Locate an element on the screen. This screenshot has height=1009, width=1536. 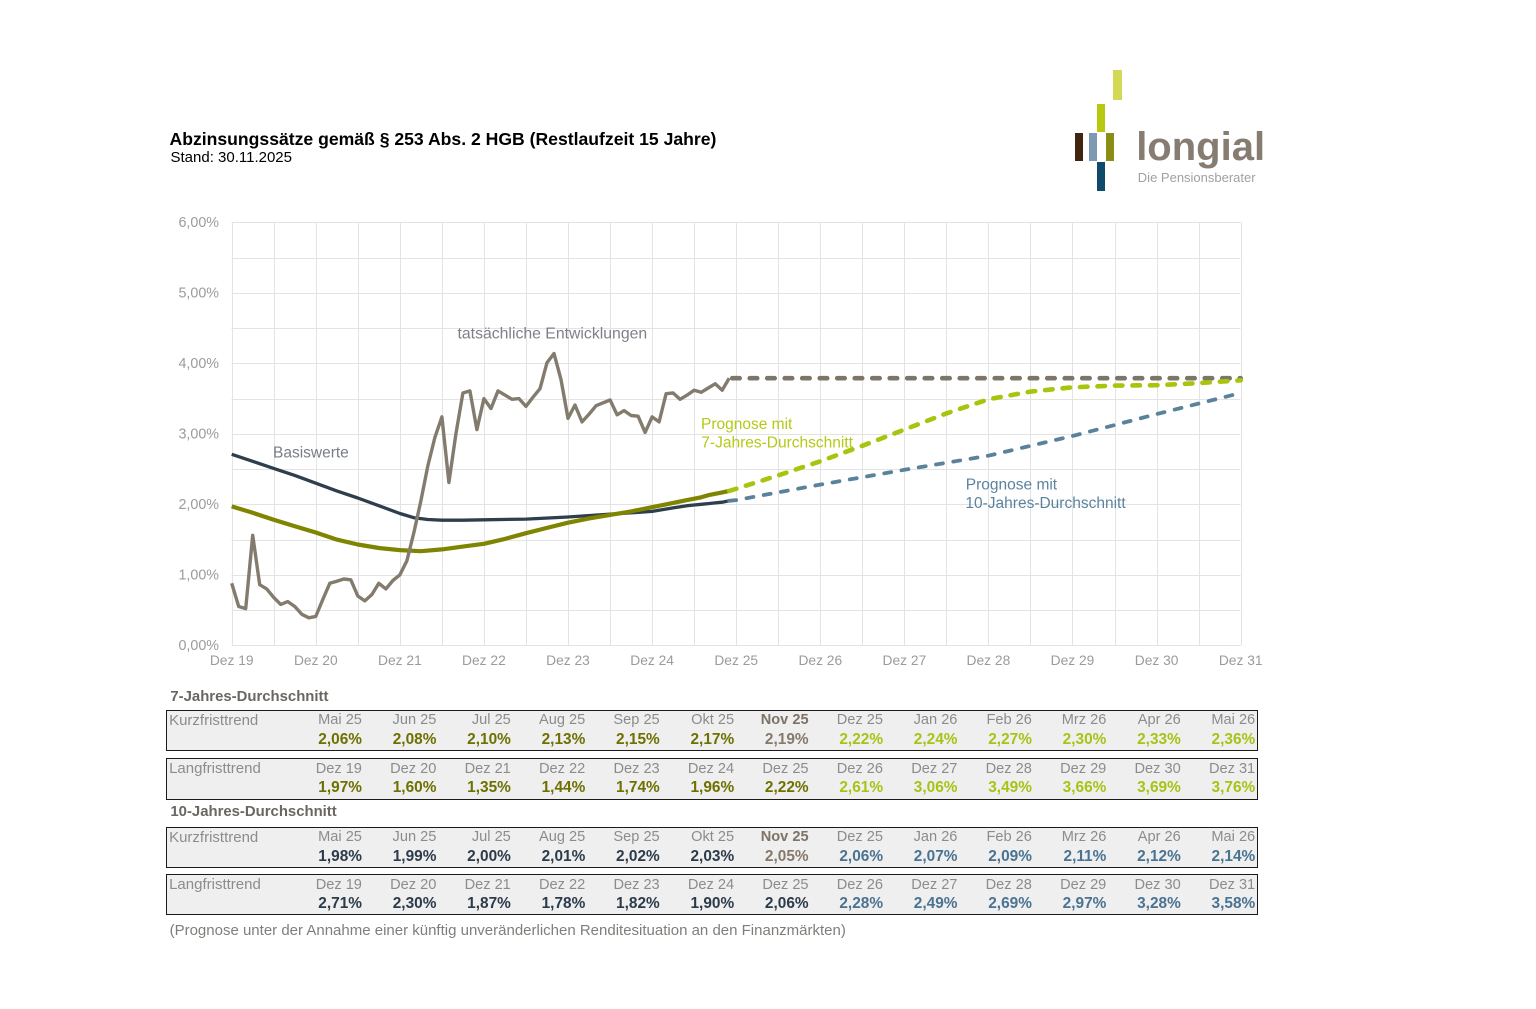
svg-text: Dez 30 is located at coordinates (1157, 660).